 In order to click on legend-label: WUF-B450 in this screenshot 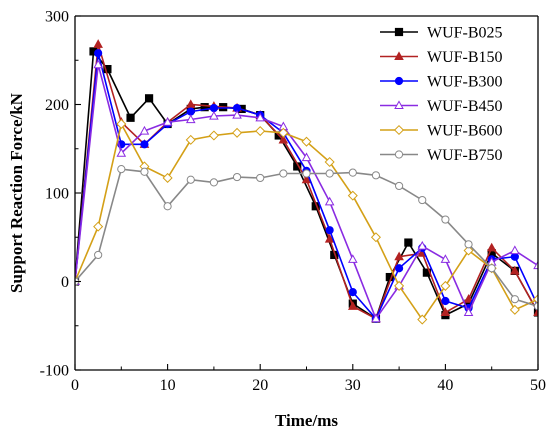, I will do `click(465, 106)`.